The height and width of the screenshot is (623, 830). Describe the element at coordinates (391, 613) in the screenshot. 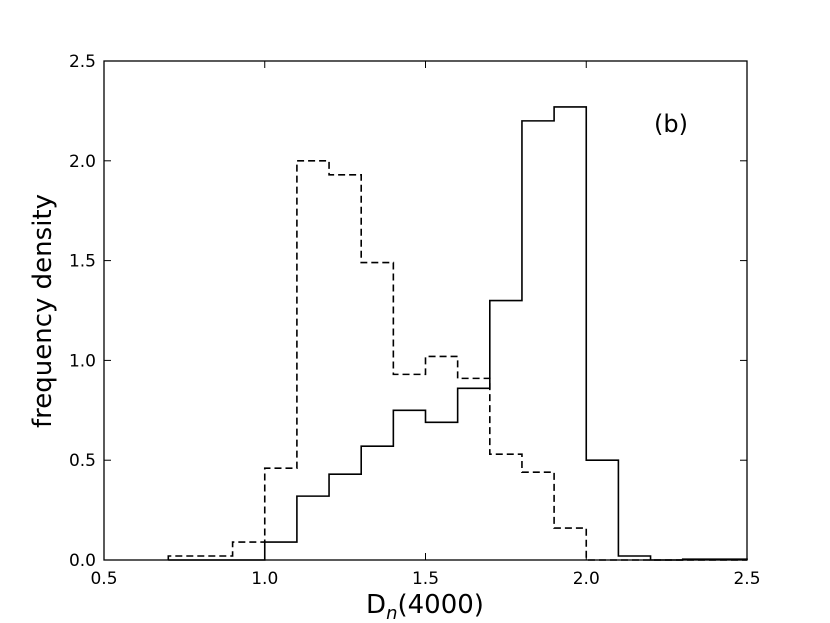

I see `x-axis-label-subscript: n` at that location.